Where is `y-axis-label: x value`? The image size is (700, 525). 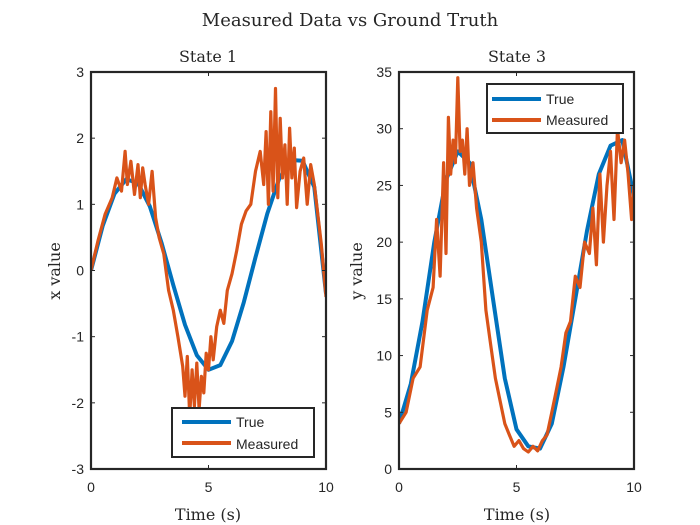
y-axis-label: x value is located at coordinates (54, 271).